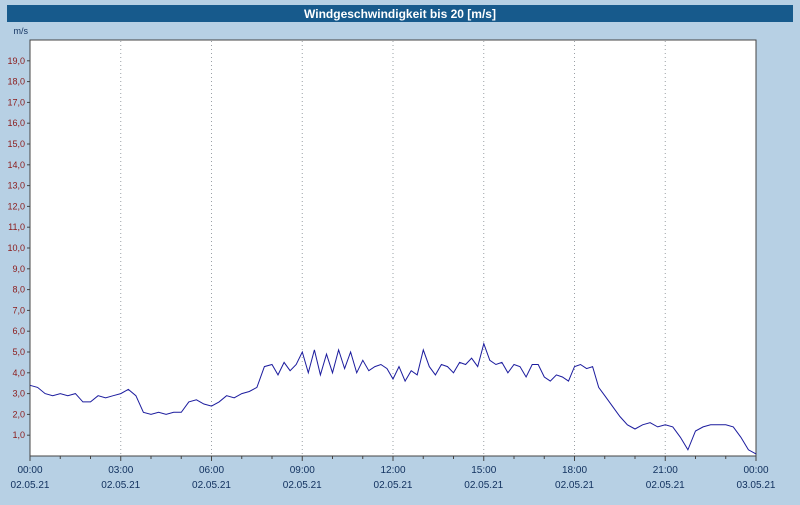 This screenshot has height=505, width=800. What do you see at coordinates (16, 144) in the screenshot?
I see `svg-text: 15,0` at bounding box center [16, 144].